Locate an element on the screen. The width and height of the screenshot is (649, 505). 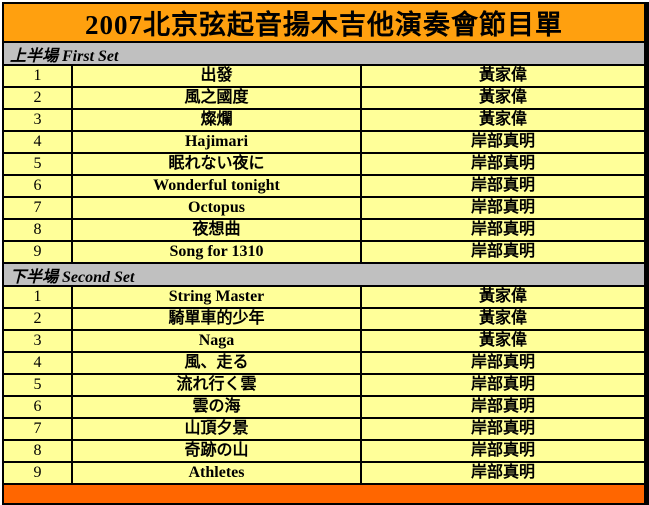
song-title-cell: 眠れない夜に is located at coordinates (217, 164).